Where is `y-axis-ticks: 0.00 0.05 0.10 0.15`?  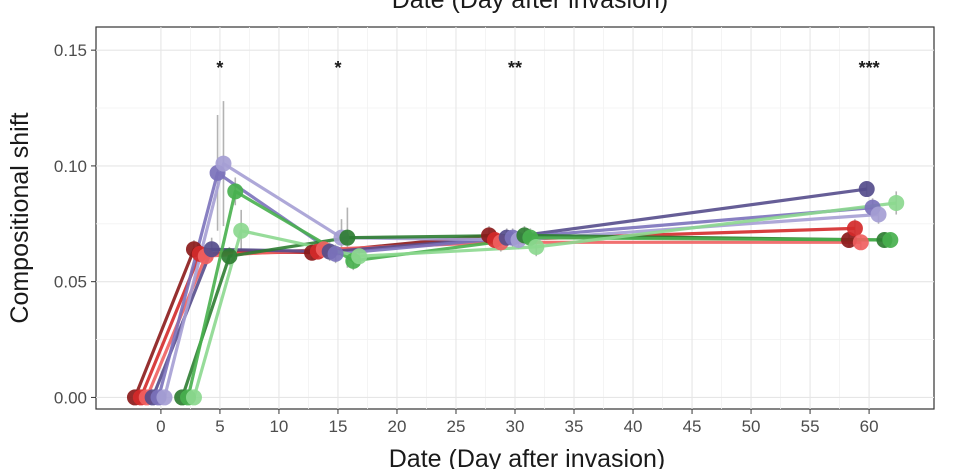
y-axis-ticks: 0.00 0.05 0.10 0.15 is located at coordinates (75, 224).